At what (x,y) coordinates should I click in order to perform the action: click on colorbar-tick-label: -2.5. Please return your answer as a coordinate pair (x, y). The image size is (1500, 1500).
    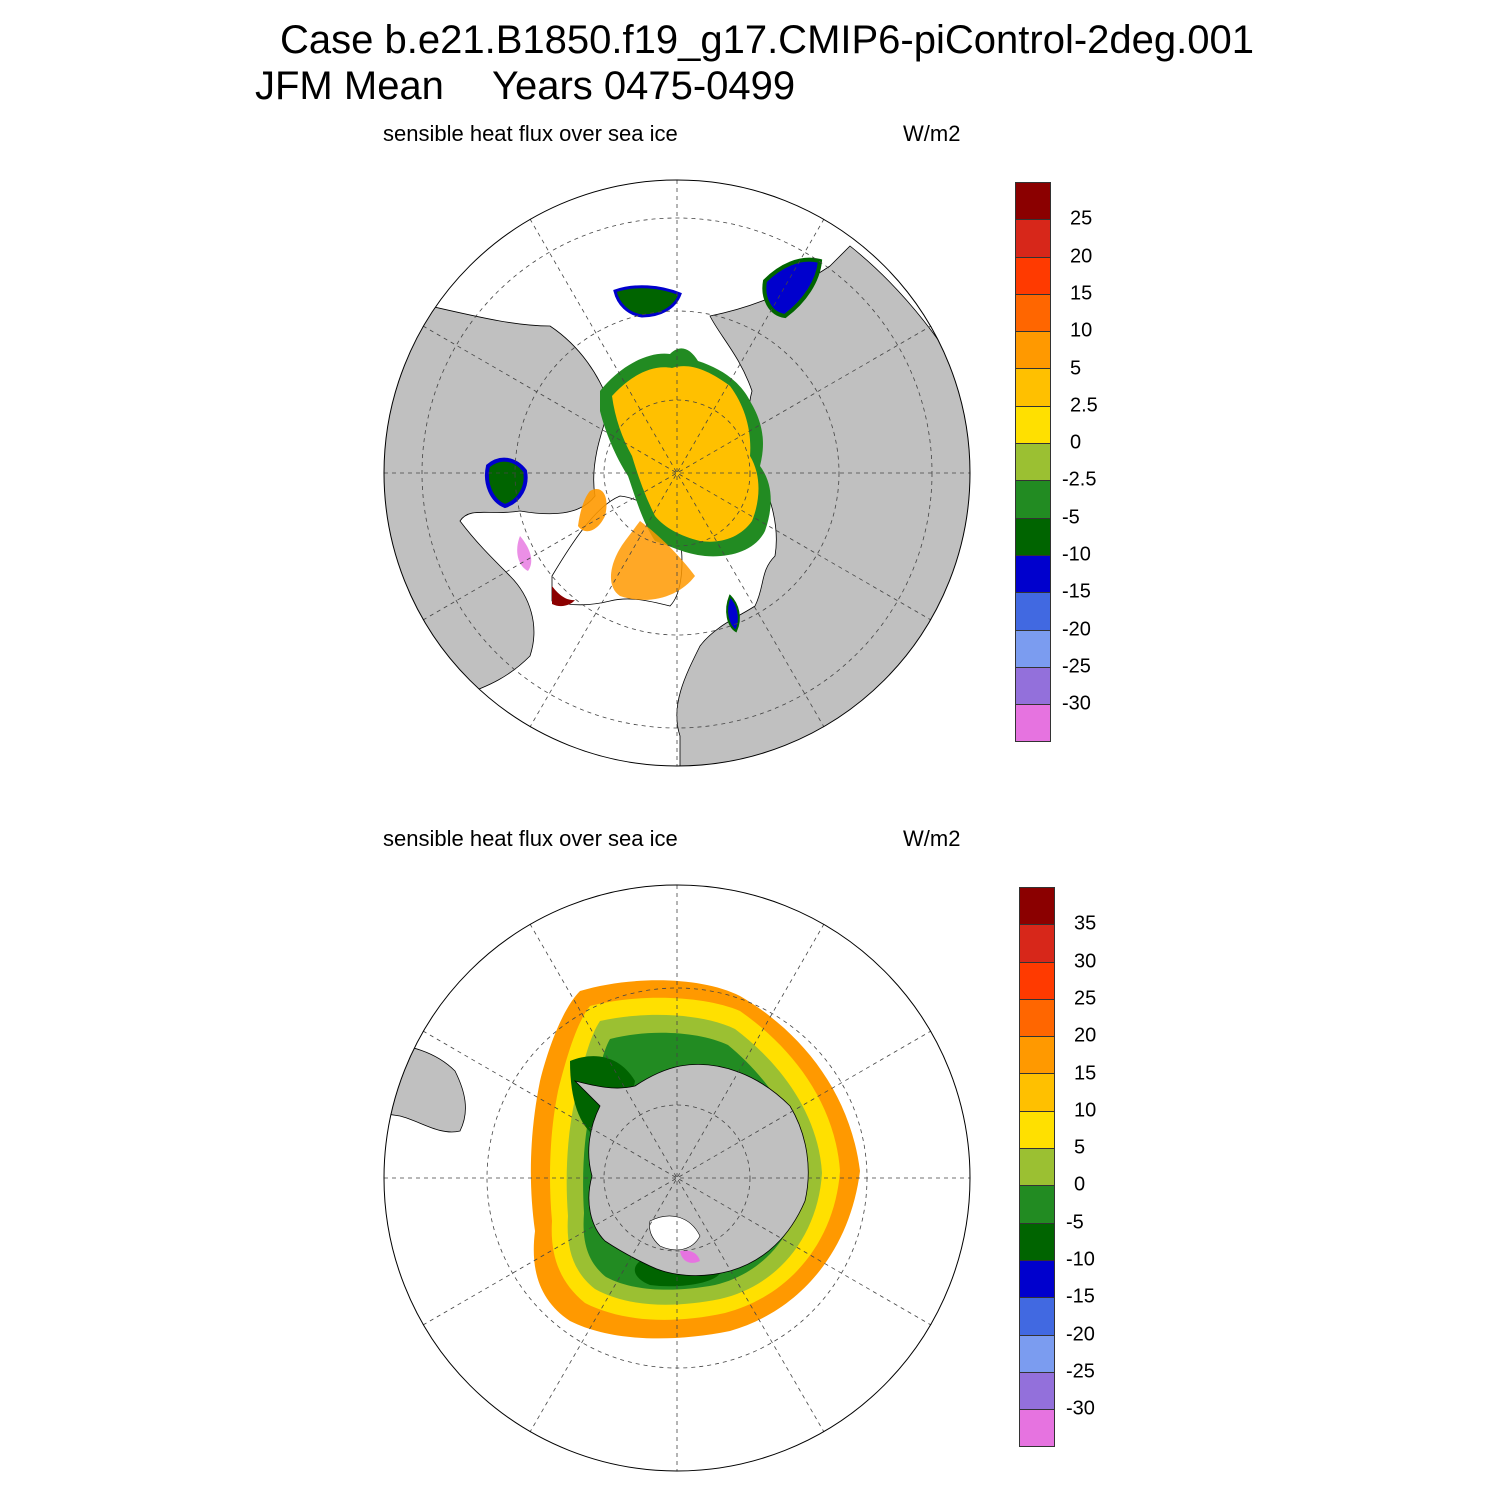
    Looking at the image, I should click on (1079, 479).